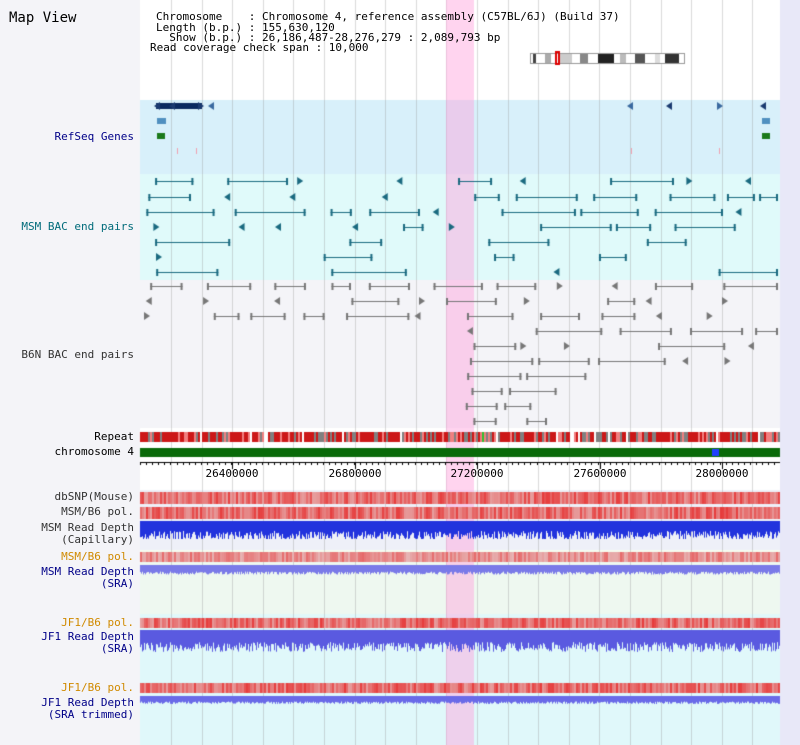 The width and height of the screenshot is (800, 745). What do you see at coordinates (77, 226) in the screenshot?
I see `track-label-msm-bac: MSM BAC end pairs` at bounding box center [77, 226].